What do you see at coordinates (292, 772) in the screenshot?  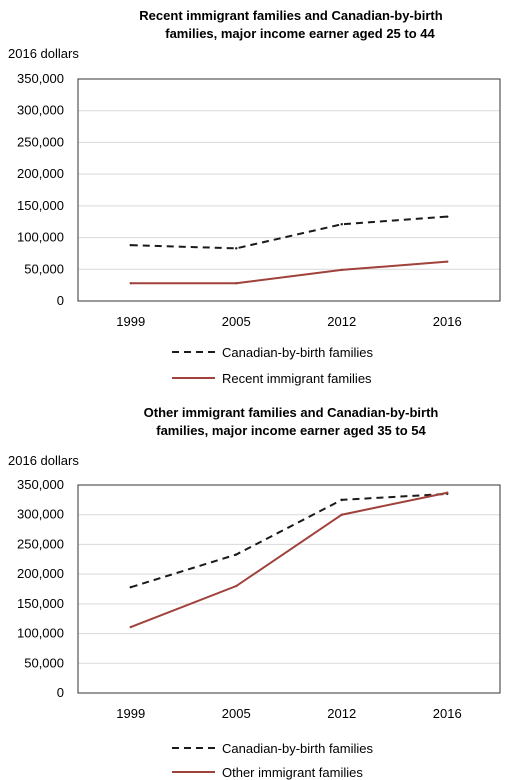 I see `legend-label-1: Other immigrant families` at bounding box center [292, 772].